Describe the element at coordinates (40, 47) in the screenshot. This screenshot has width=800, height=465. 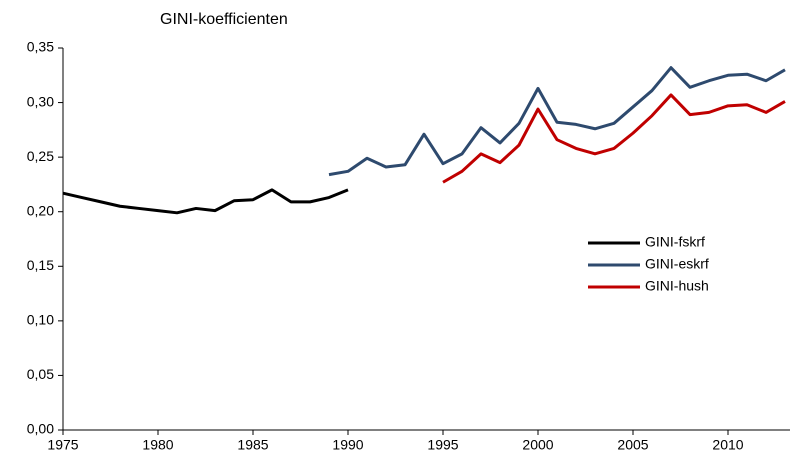
I see `y-tick-label: 0,35` at that location.